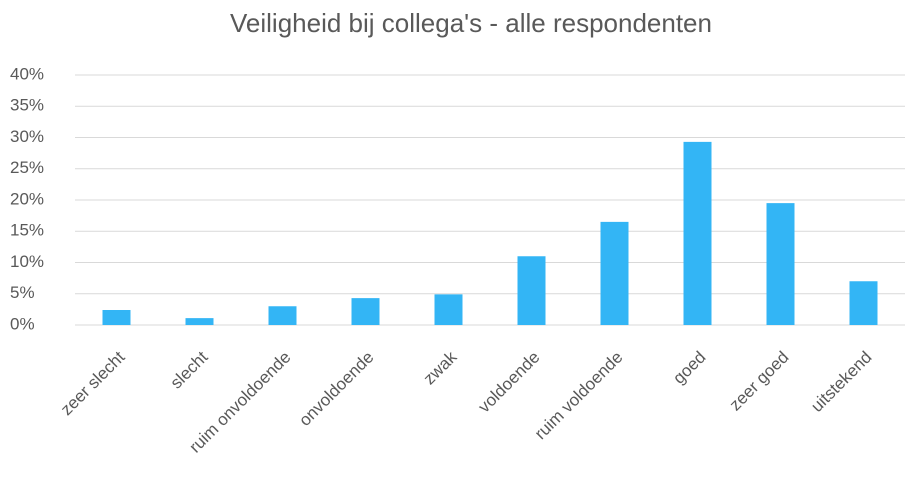 This screenshot has width=912, height=489. Describe the element at coordinates (27, 136) in the screenshot. I see `y-tick-label: 30%` at that location.